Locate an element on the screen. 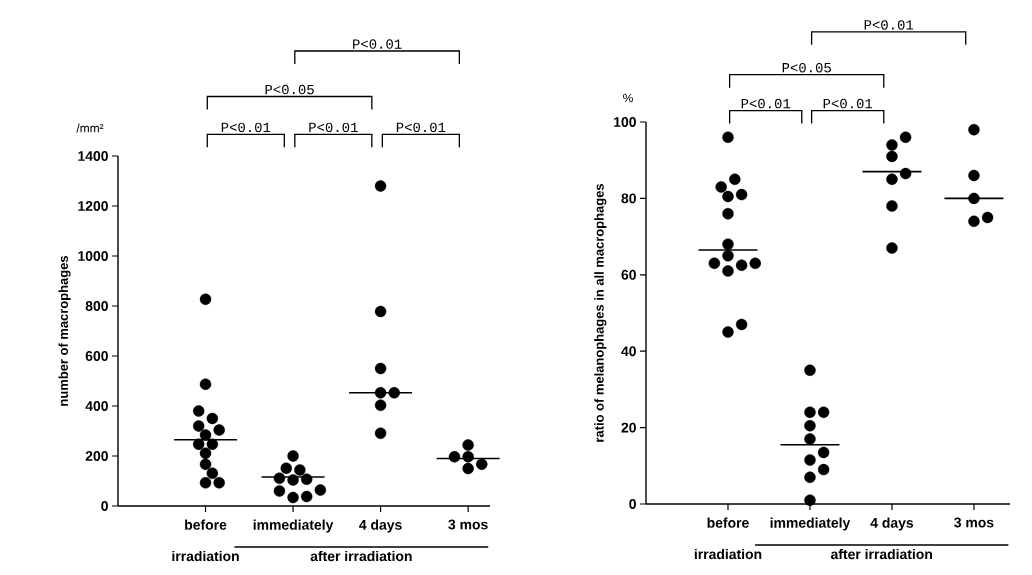  y-tick-label: 400 is located at coordinates (96, 406).